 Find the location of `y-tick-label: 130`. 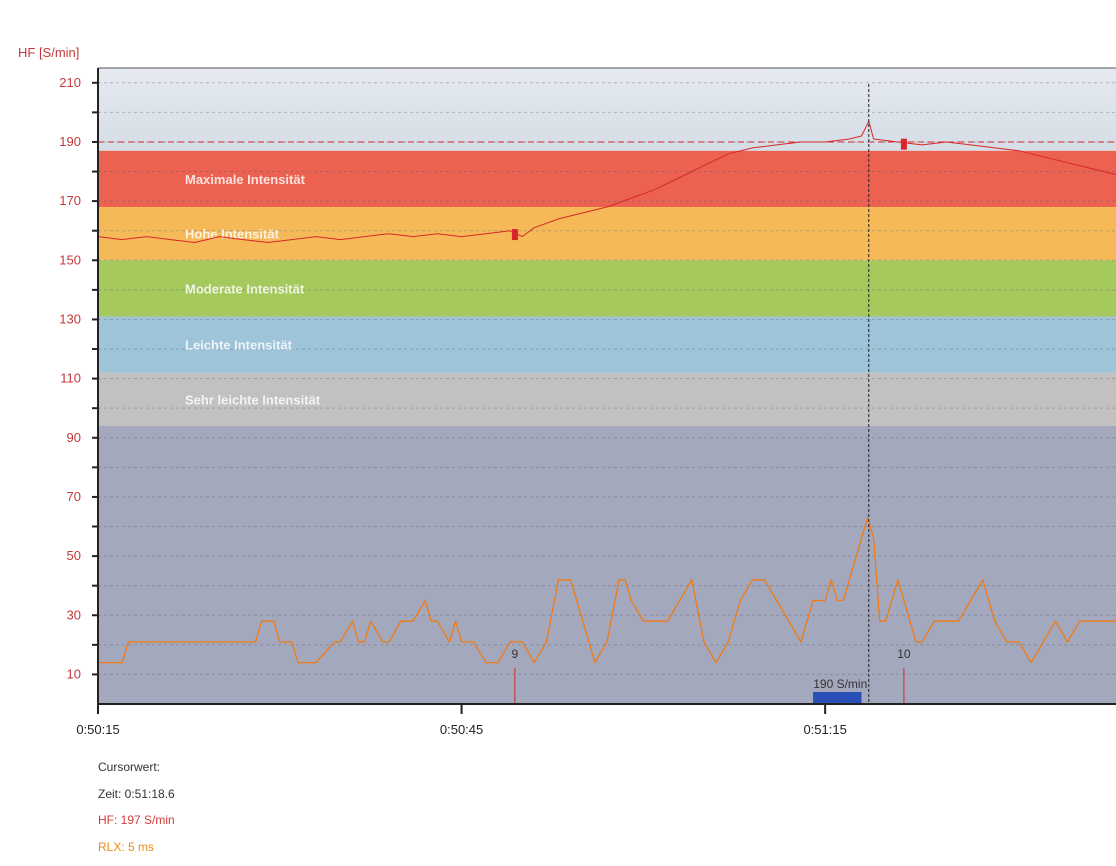

y-tick-label: 130 is located at coordinates (70, 318).